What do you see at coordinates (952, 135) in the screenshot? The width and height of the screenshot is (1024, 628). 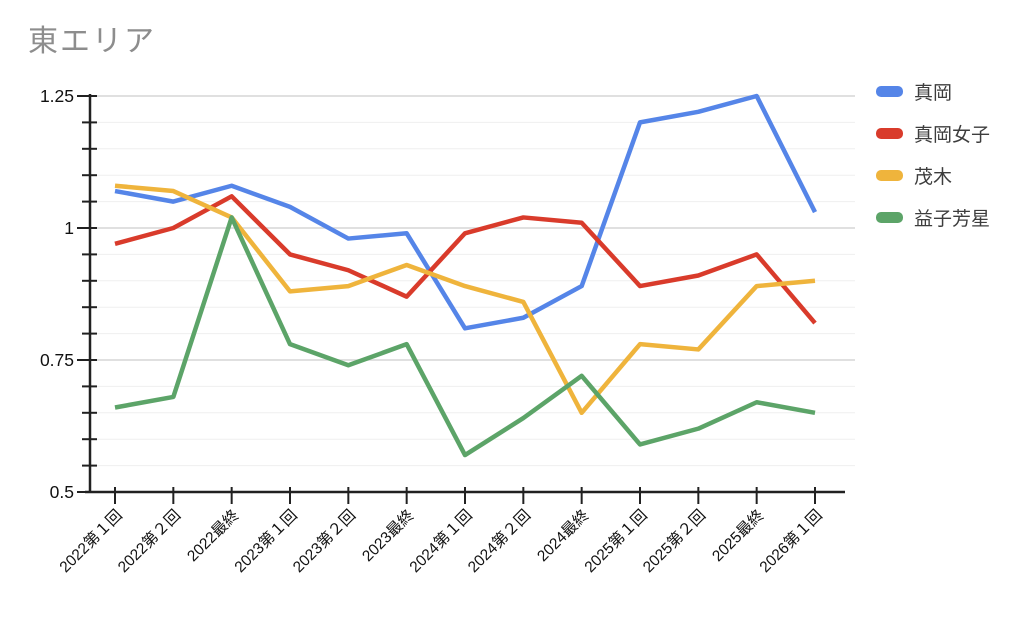 I see `legend-label: 真岡女子` at bounding box center [952, 135].